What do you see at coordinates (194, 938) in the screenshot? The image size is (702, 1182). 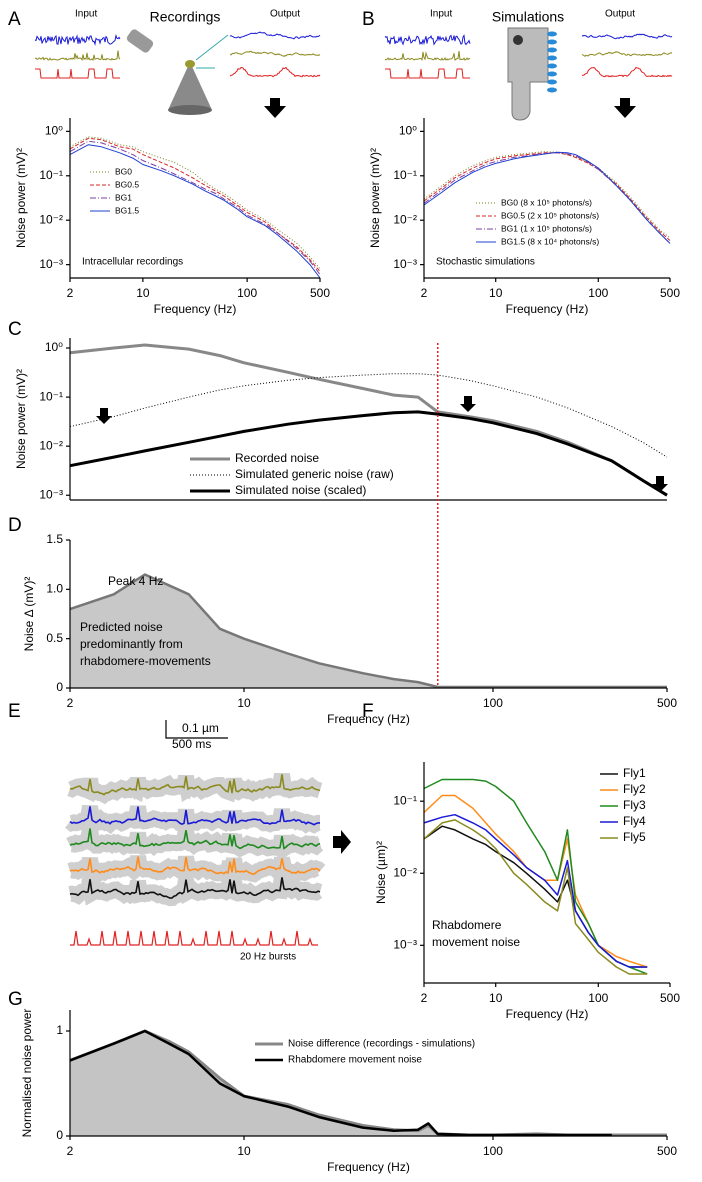 I see `stimulus-trace` at bounding box center [194, 938].